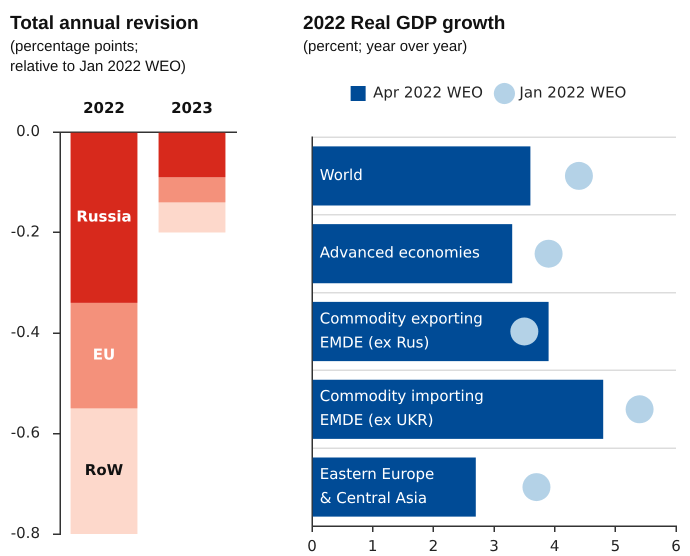  What do you see at coordinates (104, 23) in the screenshot?
I see `chart-title: Total annual revision` at bounding box center [104, 23].